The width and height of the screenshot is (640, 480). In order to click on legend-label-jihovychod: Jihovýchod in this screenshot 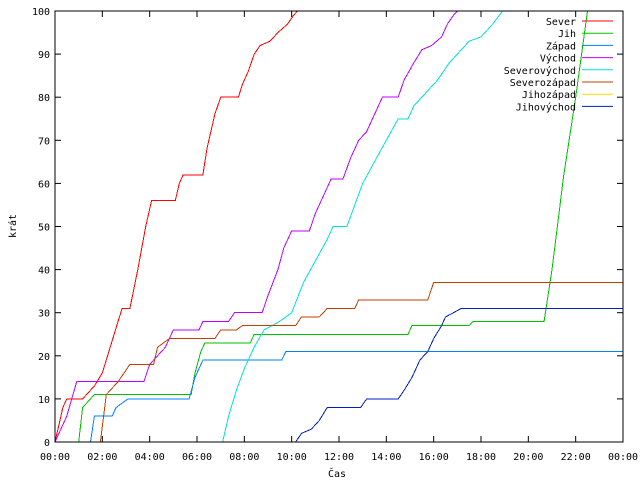, I will do `click(546, 107)`.